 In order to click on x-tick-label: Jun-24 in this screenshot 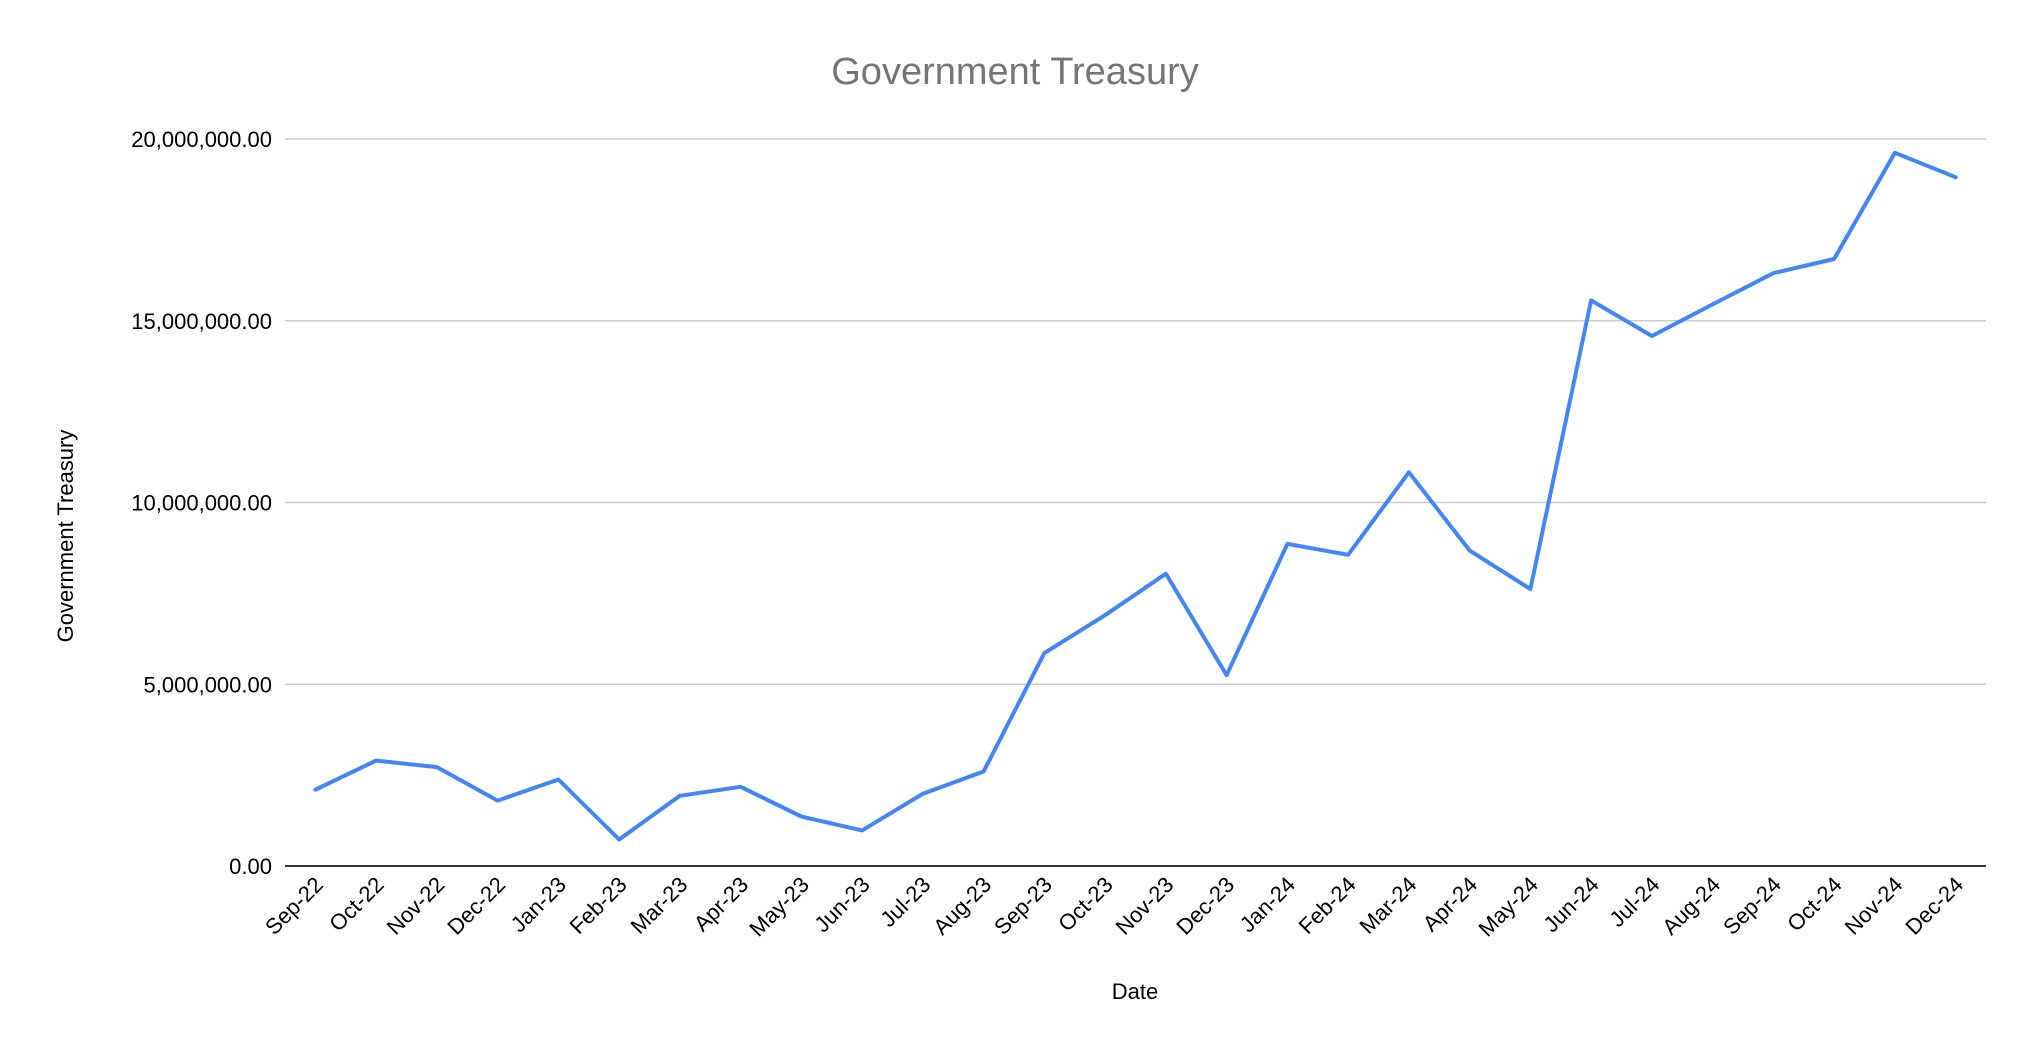, I will do `click(1570, 904)`.